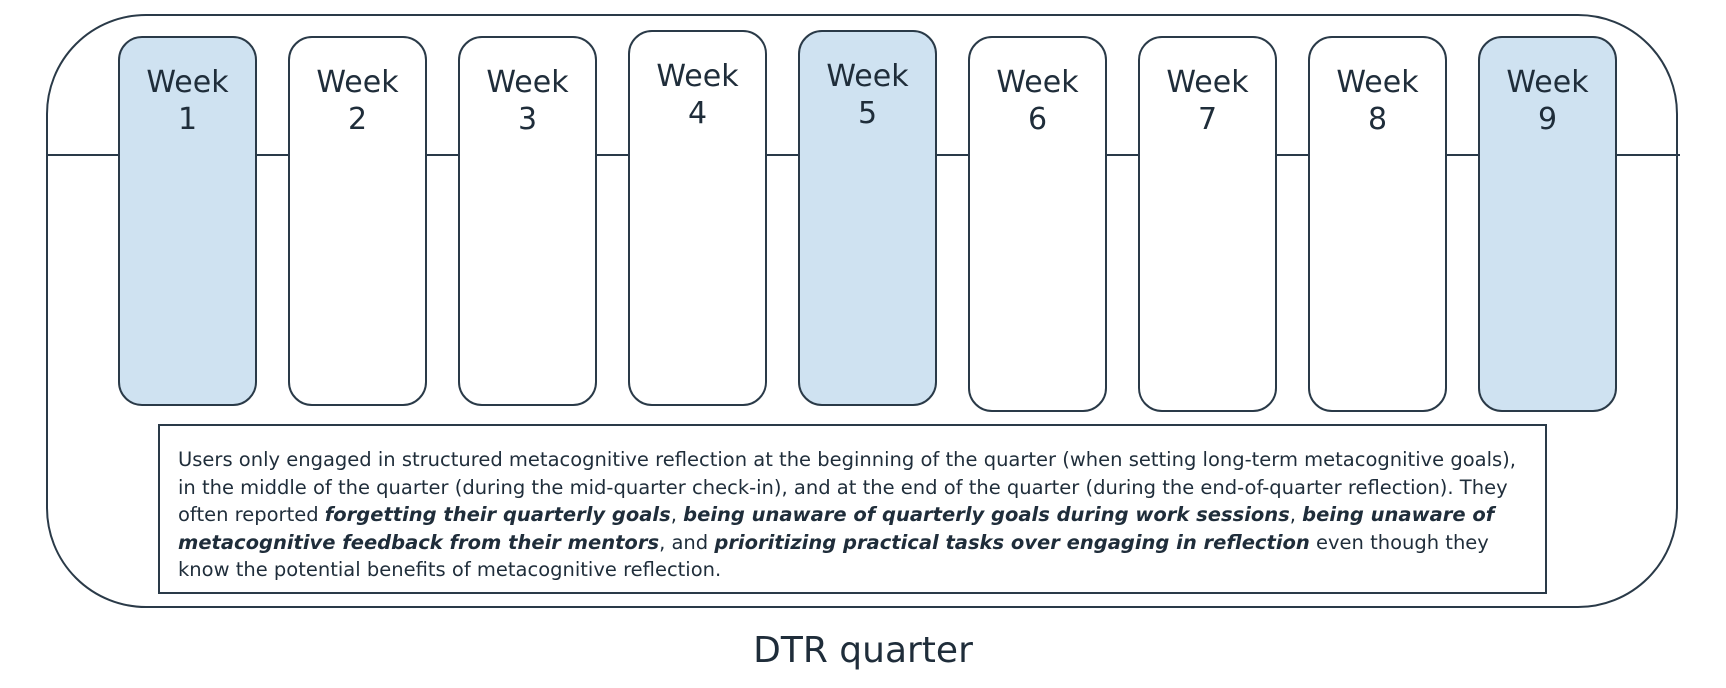 The height and width of the screenshot is (688, 1726). Describe the element at coordinates (357, 101) in the screenshot. I see `week-label: Week 2` at that location.